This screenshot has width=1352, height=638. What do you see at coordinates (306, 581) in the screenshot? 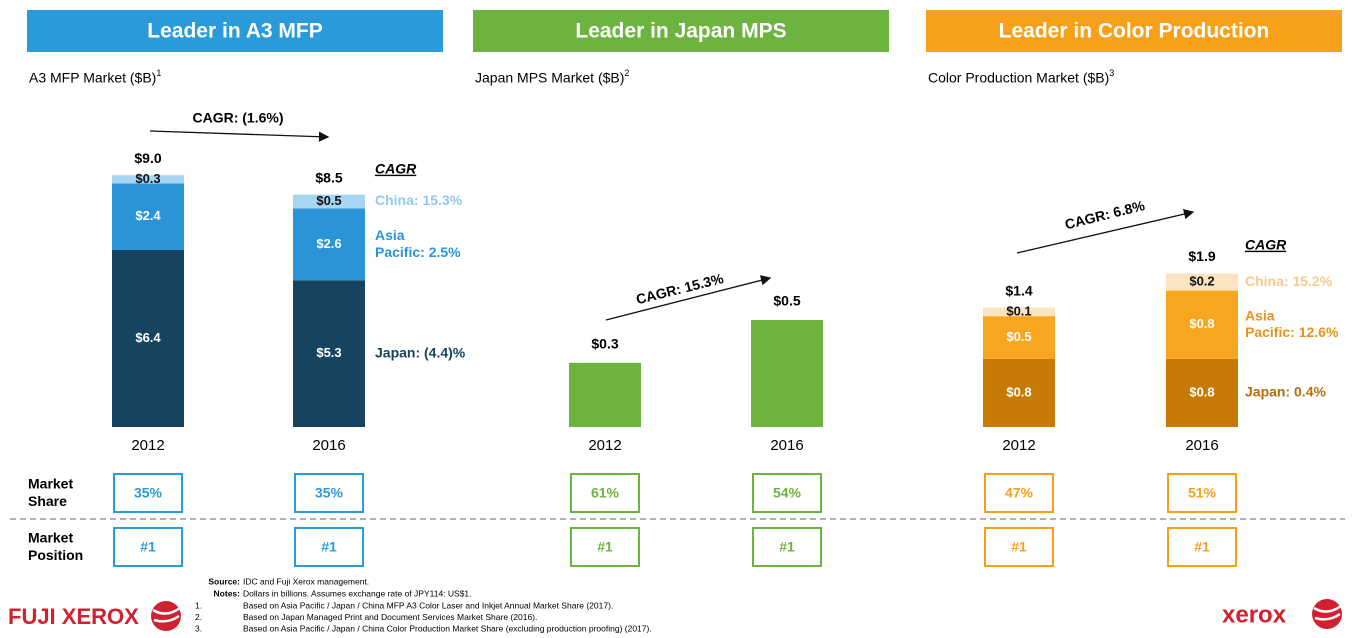
I see `source: IDC and Fuji Xerox management.` at bounding box center [306, 581].